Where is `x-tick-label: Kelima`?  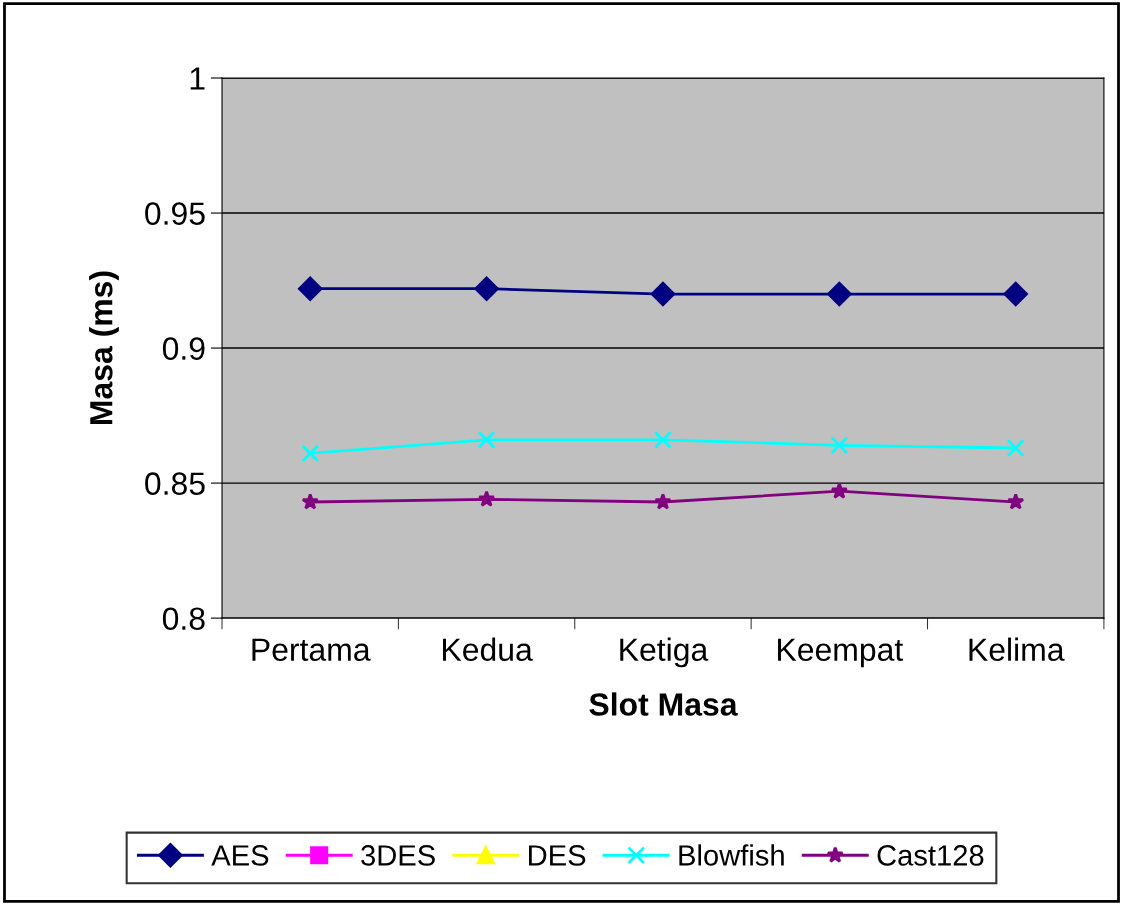
x-tick-label: Kelima is located at coordinates (1017, 649).